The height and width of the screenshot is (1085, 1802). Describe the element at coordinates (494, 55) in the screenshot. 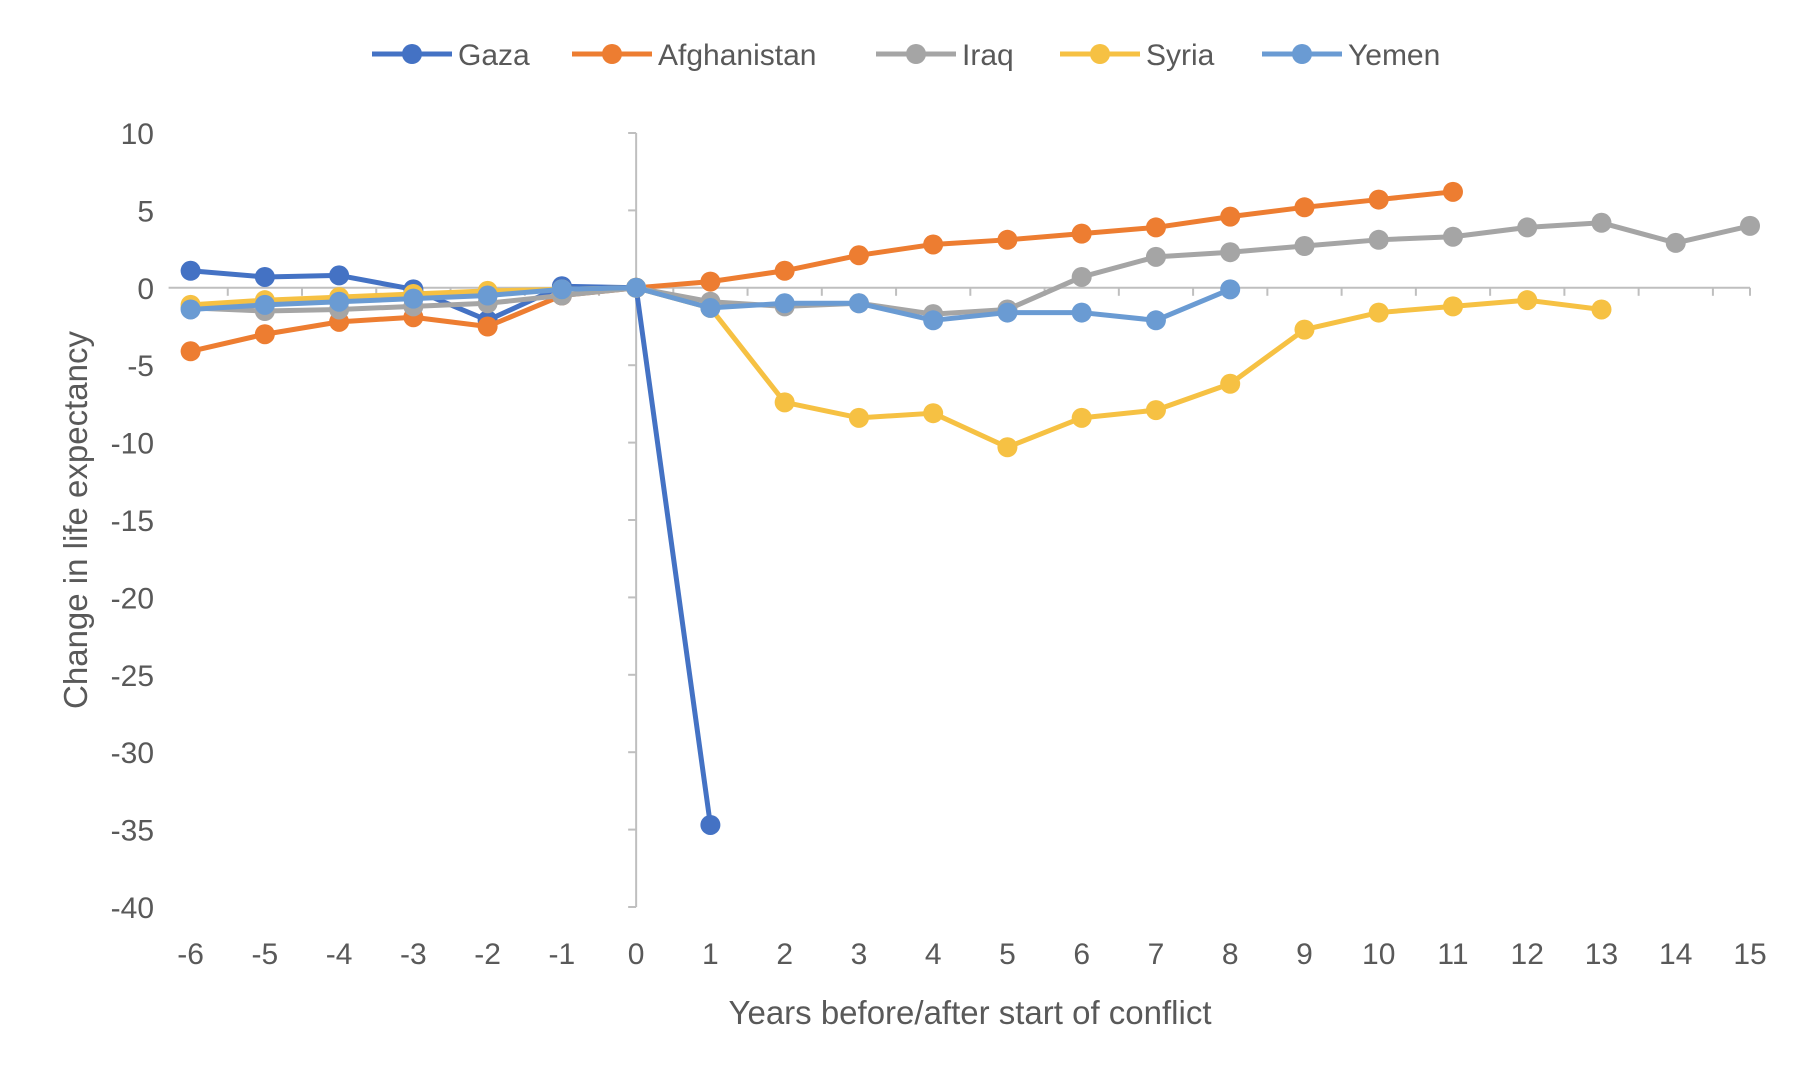

I see `legend-label: Gaza` at that location.